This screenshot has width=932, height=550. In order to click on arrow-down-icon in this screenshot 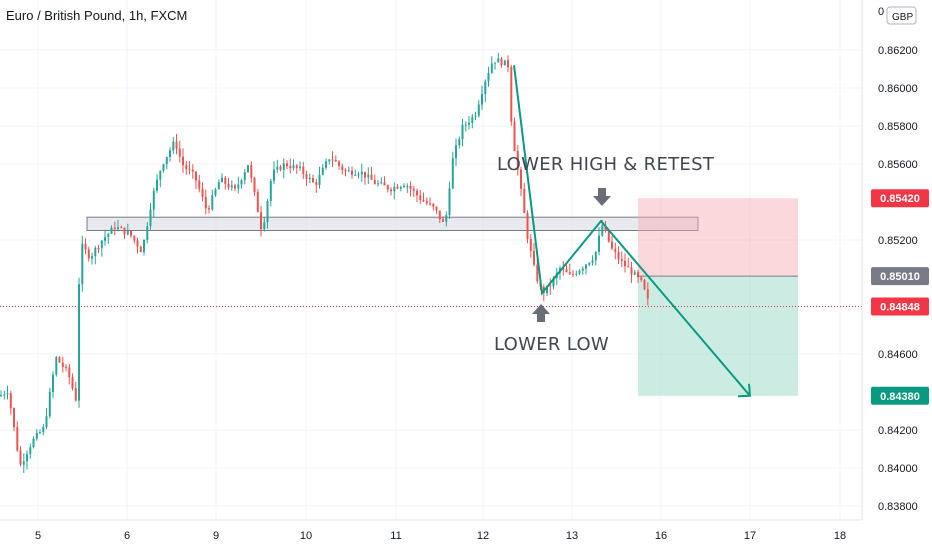, I will do `click(602, 197)`.